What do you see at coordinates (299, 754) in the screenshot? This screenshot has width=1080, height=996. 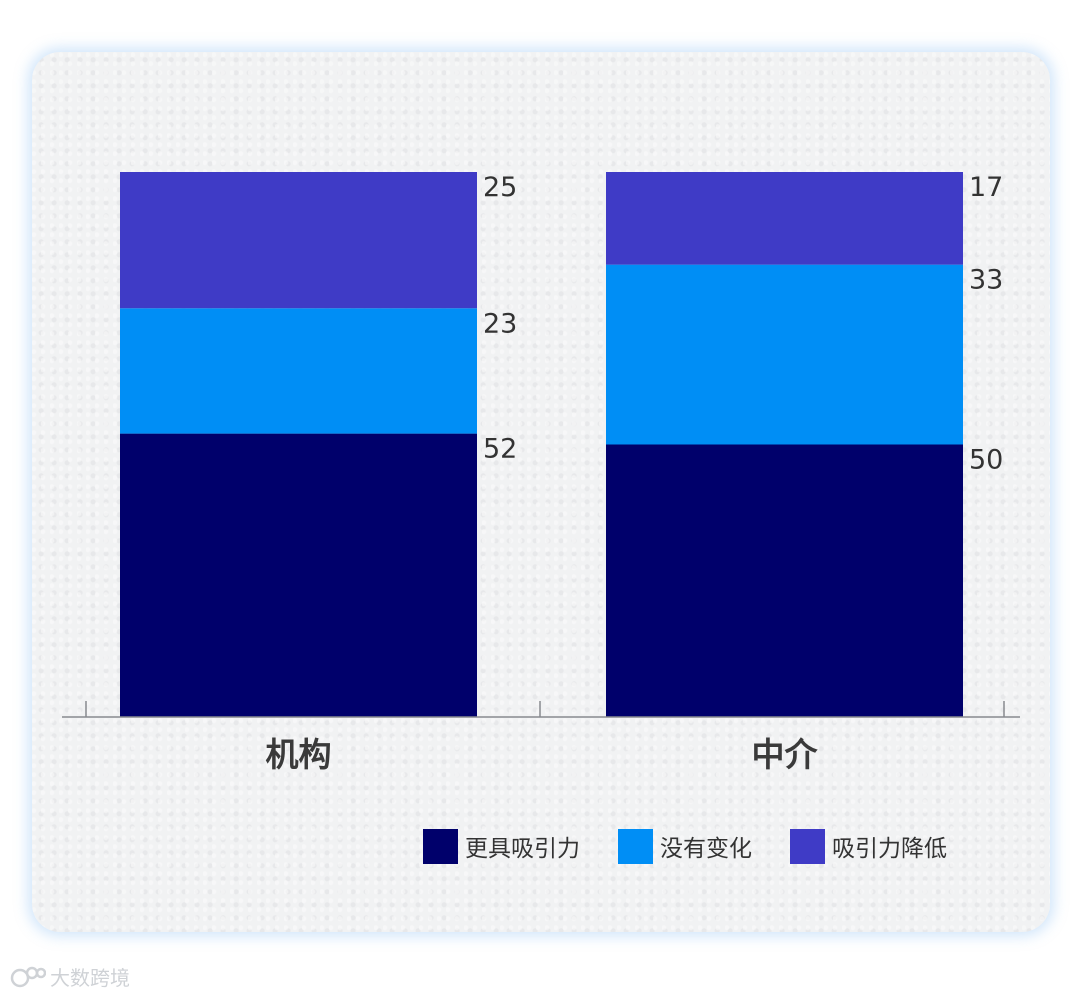 I see `x-tick-label: 机构` at bounding box center [299, 754].